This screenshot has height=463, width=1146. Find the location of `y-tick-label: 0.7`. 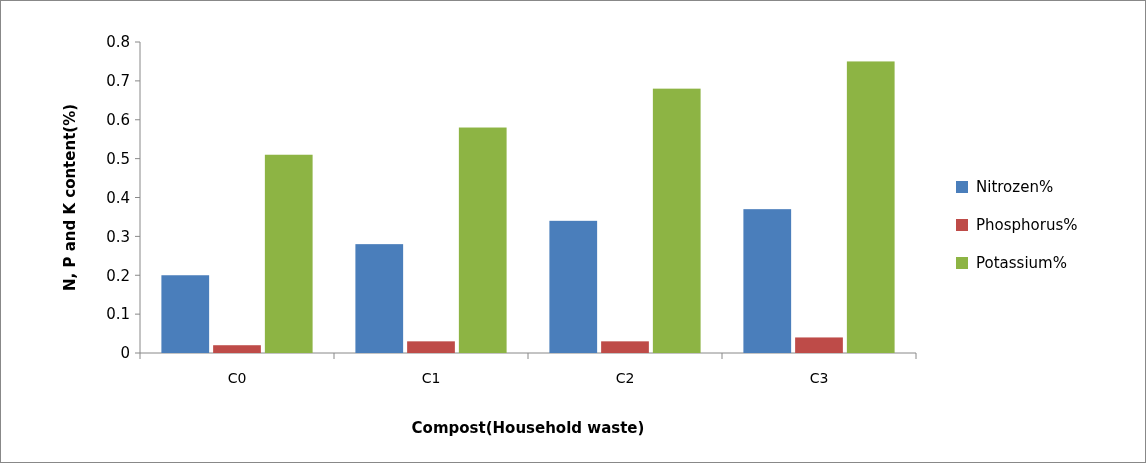

y-tick-label: 0.7 is located at coordinates (118, 81).